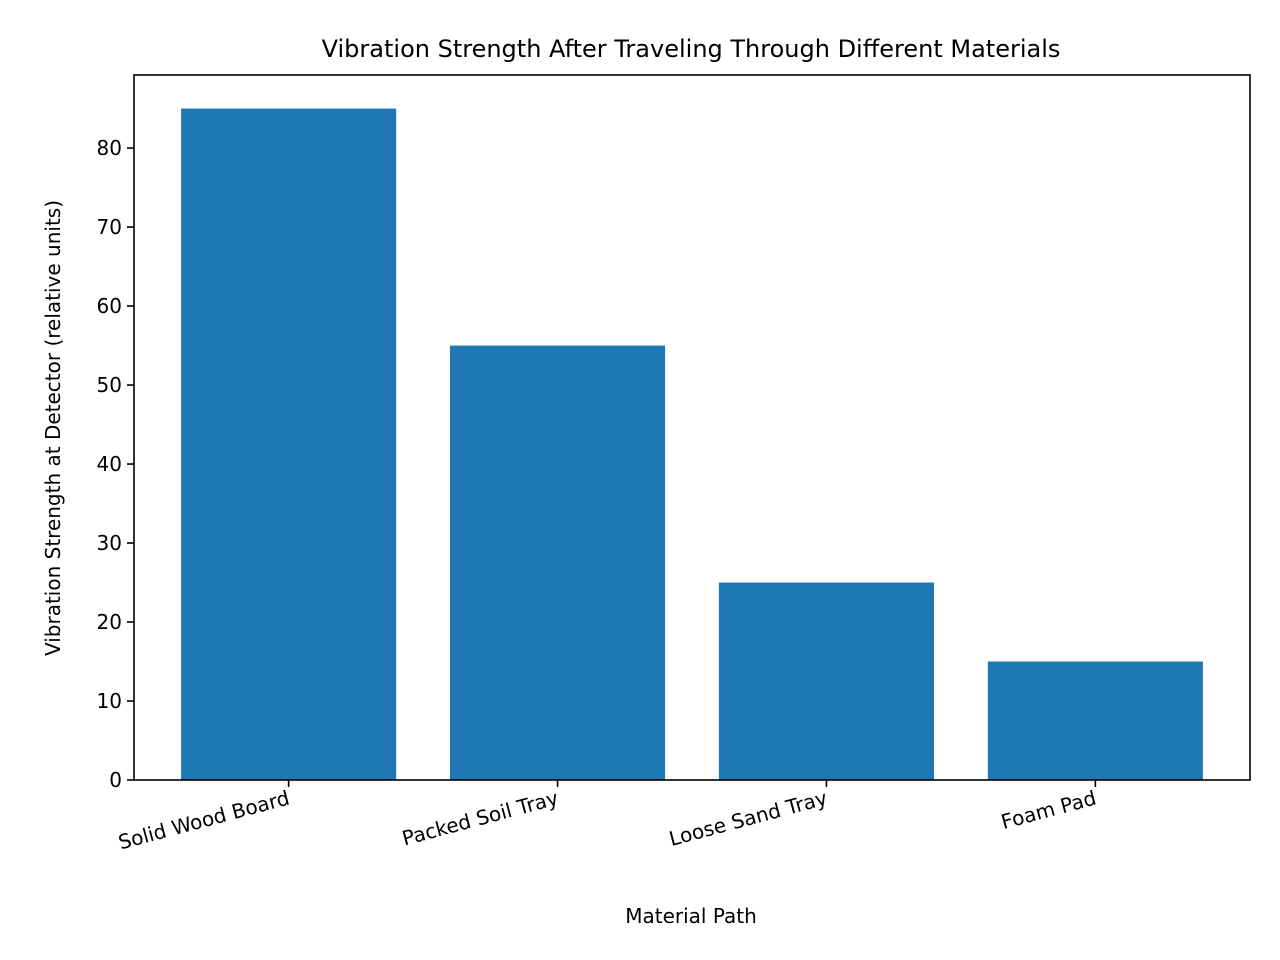 Image resolution: width=1280 pixels, height=960 pixels. Describe the element at coordinates (826, 681) in the screenshot. I see `bar-loose-sand-tray` at that location.